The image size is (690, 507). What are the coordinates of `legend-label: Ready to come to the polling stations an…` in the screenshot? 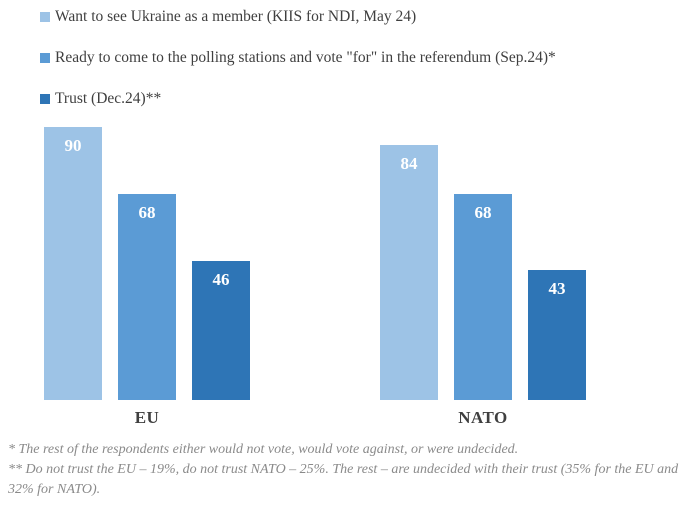 It's located at (305, 57).